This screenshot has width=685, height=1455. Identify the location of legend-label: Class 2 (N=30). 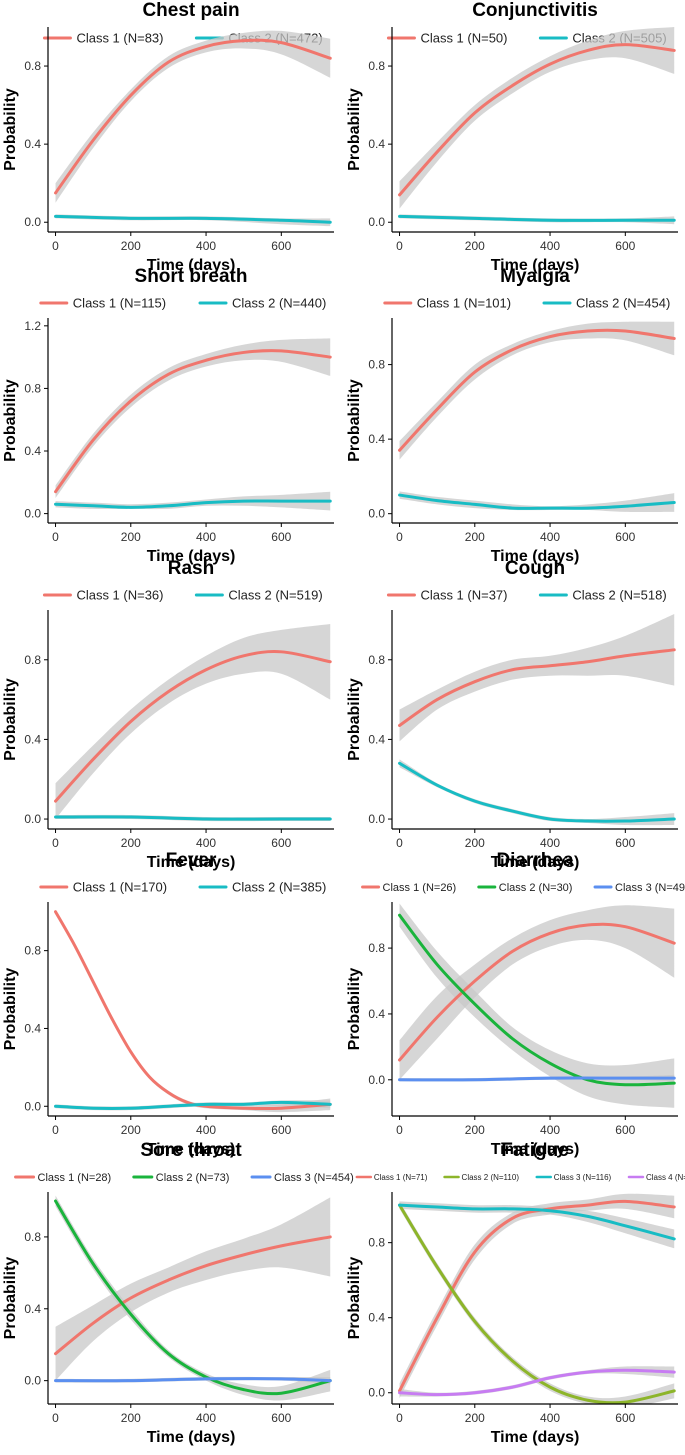
(536, 888).